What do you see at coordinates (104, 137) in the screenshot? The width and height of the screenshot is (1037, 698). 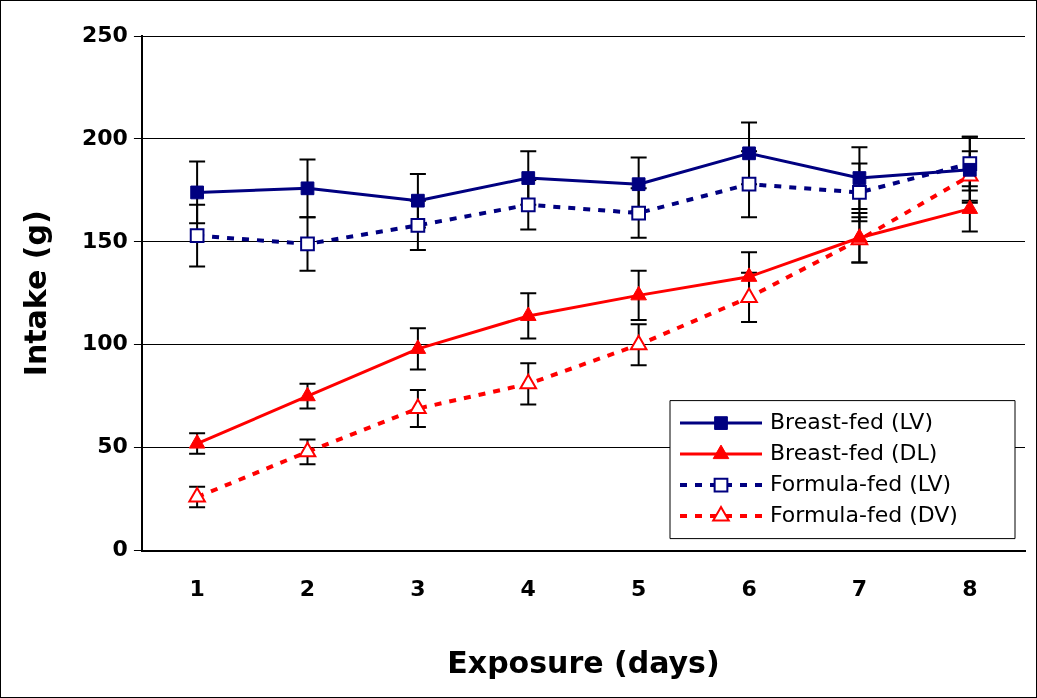 I see `y-tick-label: 200` at bounding box center [104, 137].